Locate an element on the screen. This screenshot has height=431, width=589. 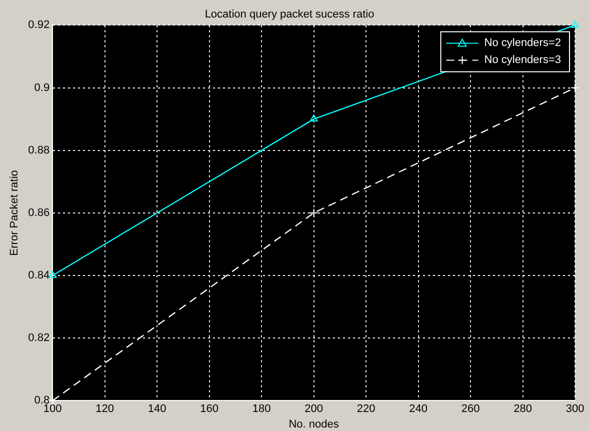
y-tick-label: 0.82 is located at coordinates (39, 338).